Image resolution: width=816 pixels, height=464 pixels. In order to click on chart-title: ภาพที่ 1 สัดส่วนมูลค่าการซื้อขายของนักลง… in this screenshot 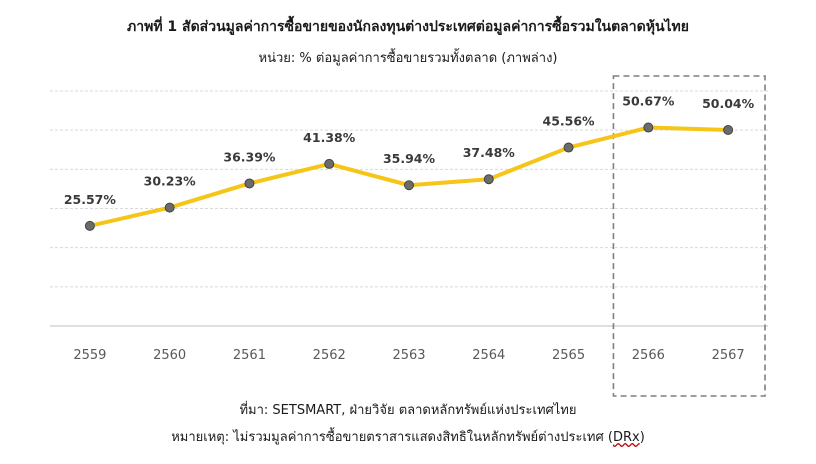, I will do `click(408, 27)`.